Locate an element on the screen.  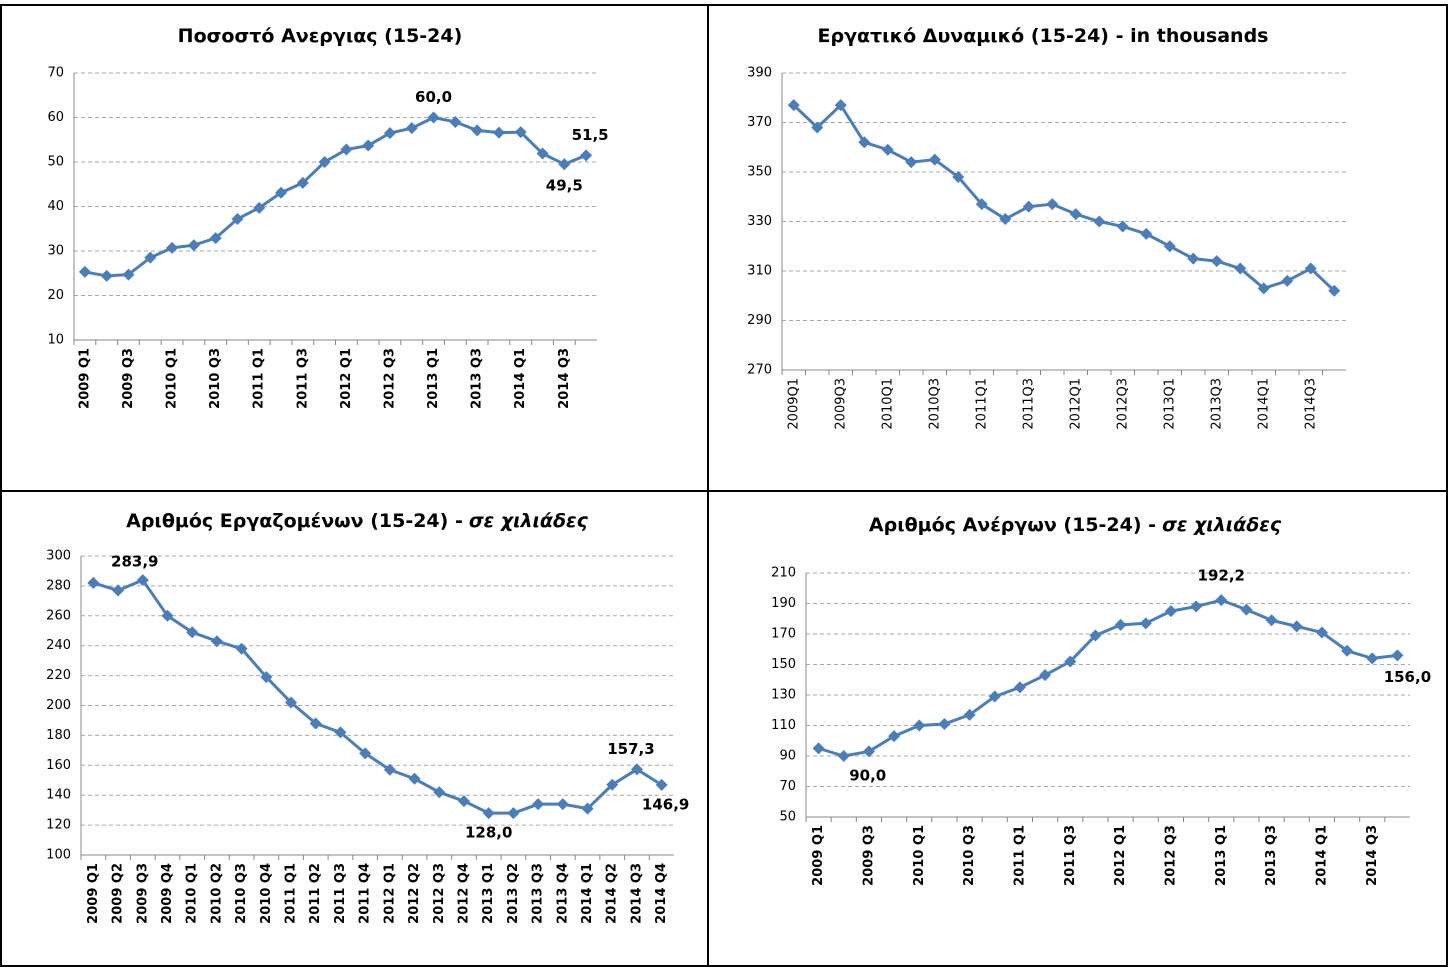
x-tick-label: 2011Q3 is located at coordinates (1028, 404).